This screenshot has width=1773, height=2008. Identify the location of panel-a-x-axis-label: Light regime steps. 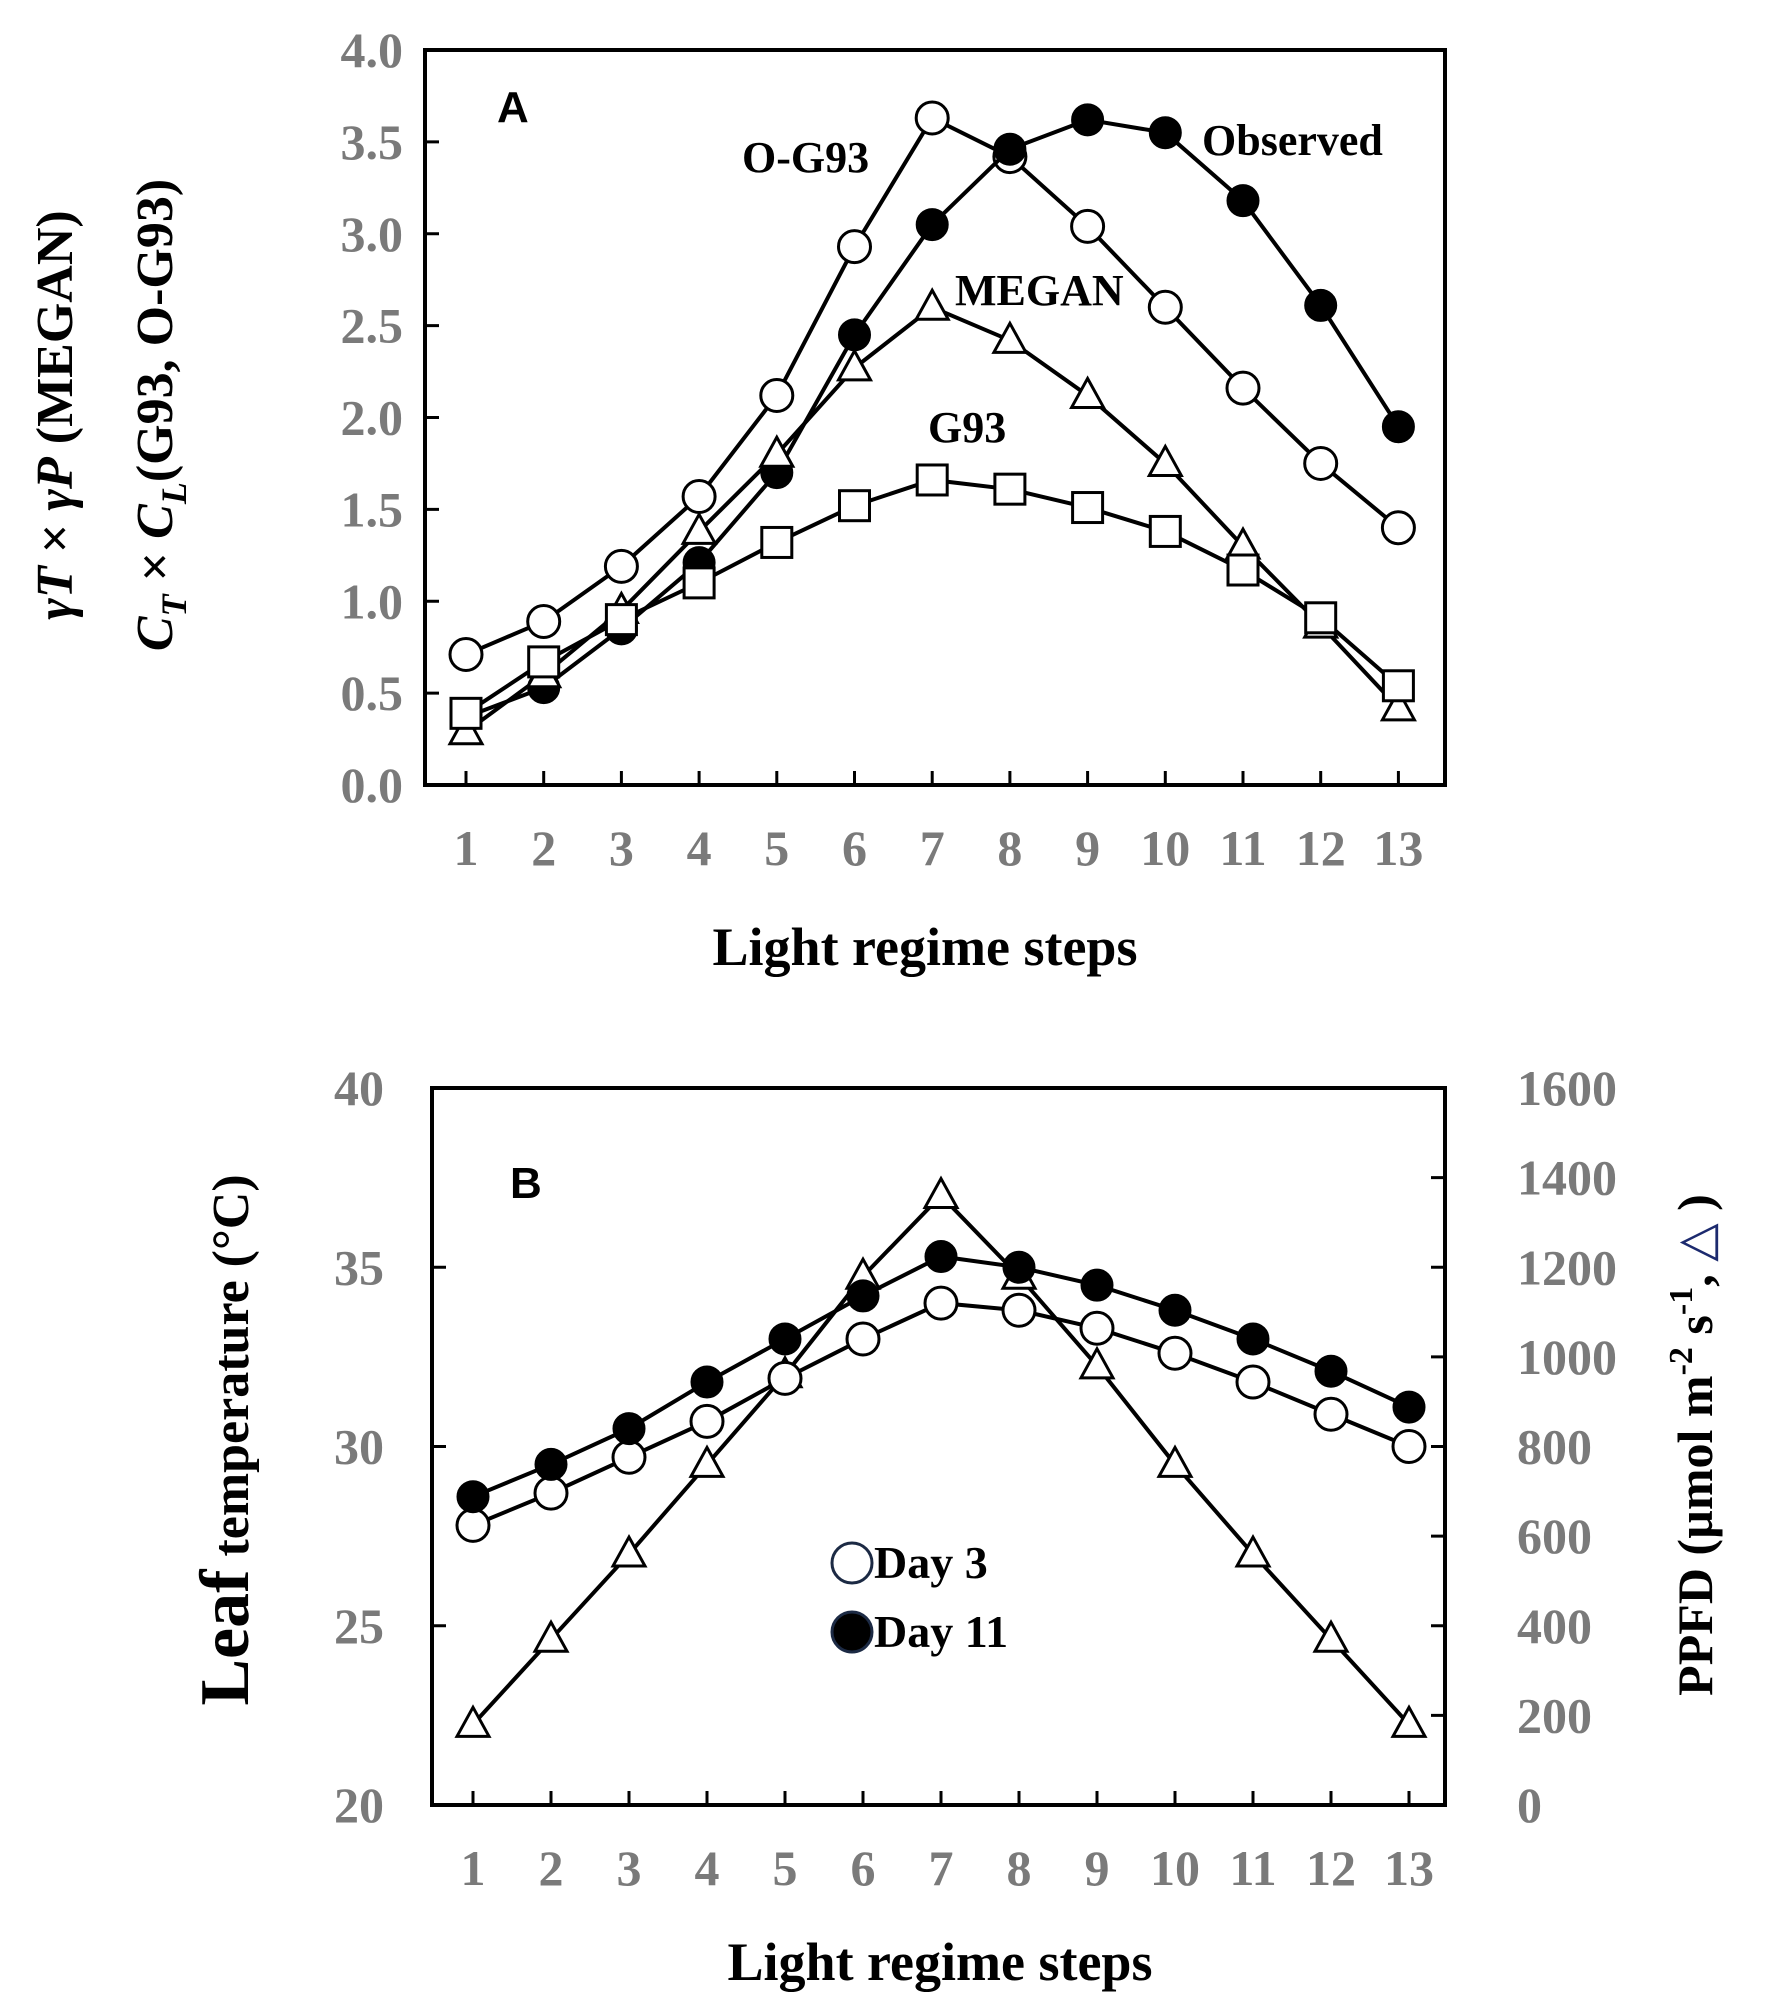
(925, 947).